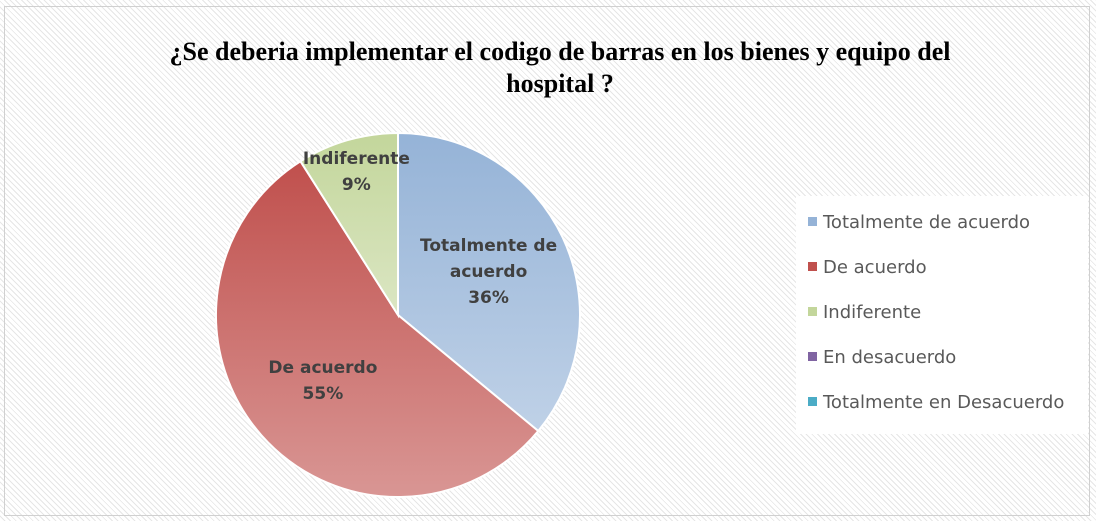 The height and width of the screenshot is (521, 1096). I want to click on data-label: Totalmente de acuerdo 36%, so click(489, 272).